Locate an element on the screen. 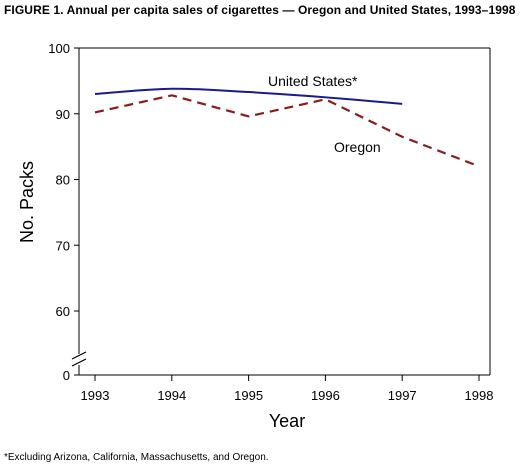 The height and width of the screenshot is (475, 530). x-tick-label: 1995 is located at coordinates (248, 395).